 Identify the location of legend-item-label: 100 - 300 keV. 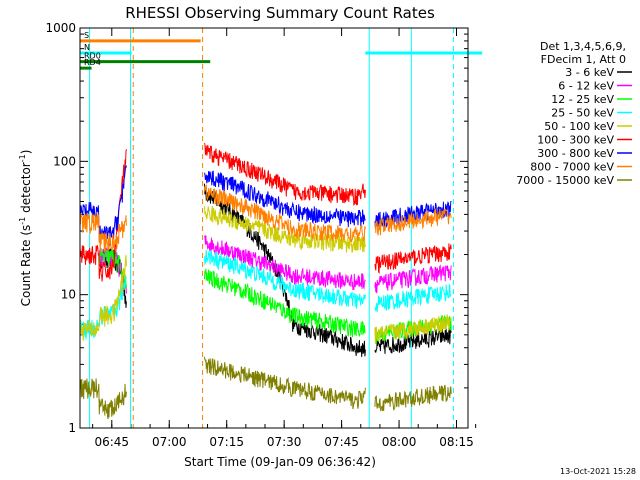
(575, 140).